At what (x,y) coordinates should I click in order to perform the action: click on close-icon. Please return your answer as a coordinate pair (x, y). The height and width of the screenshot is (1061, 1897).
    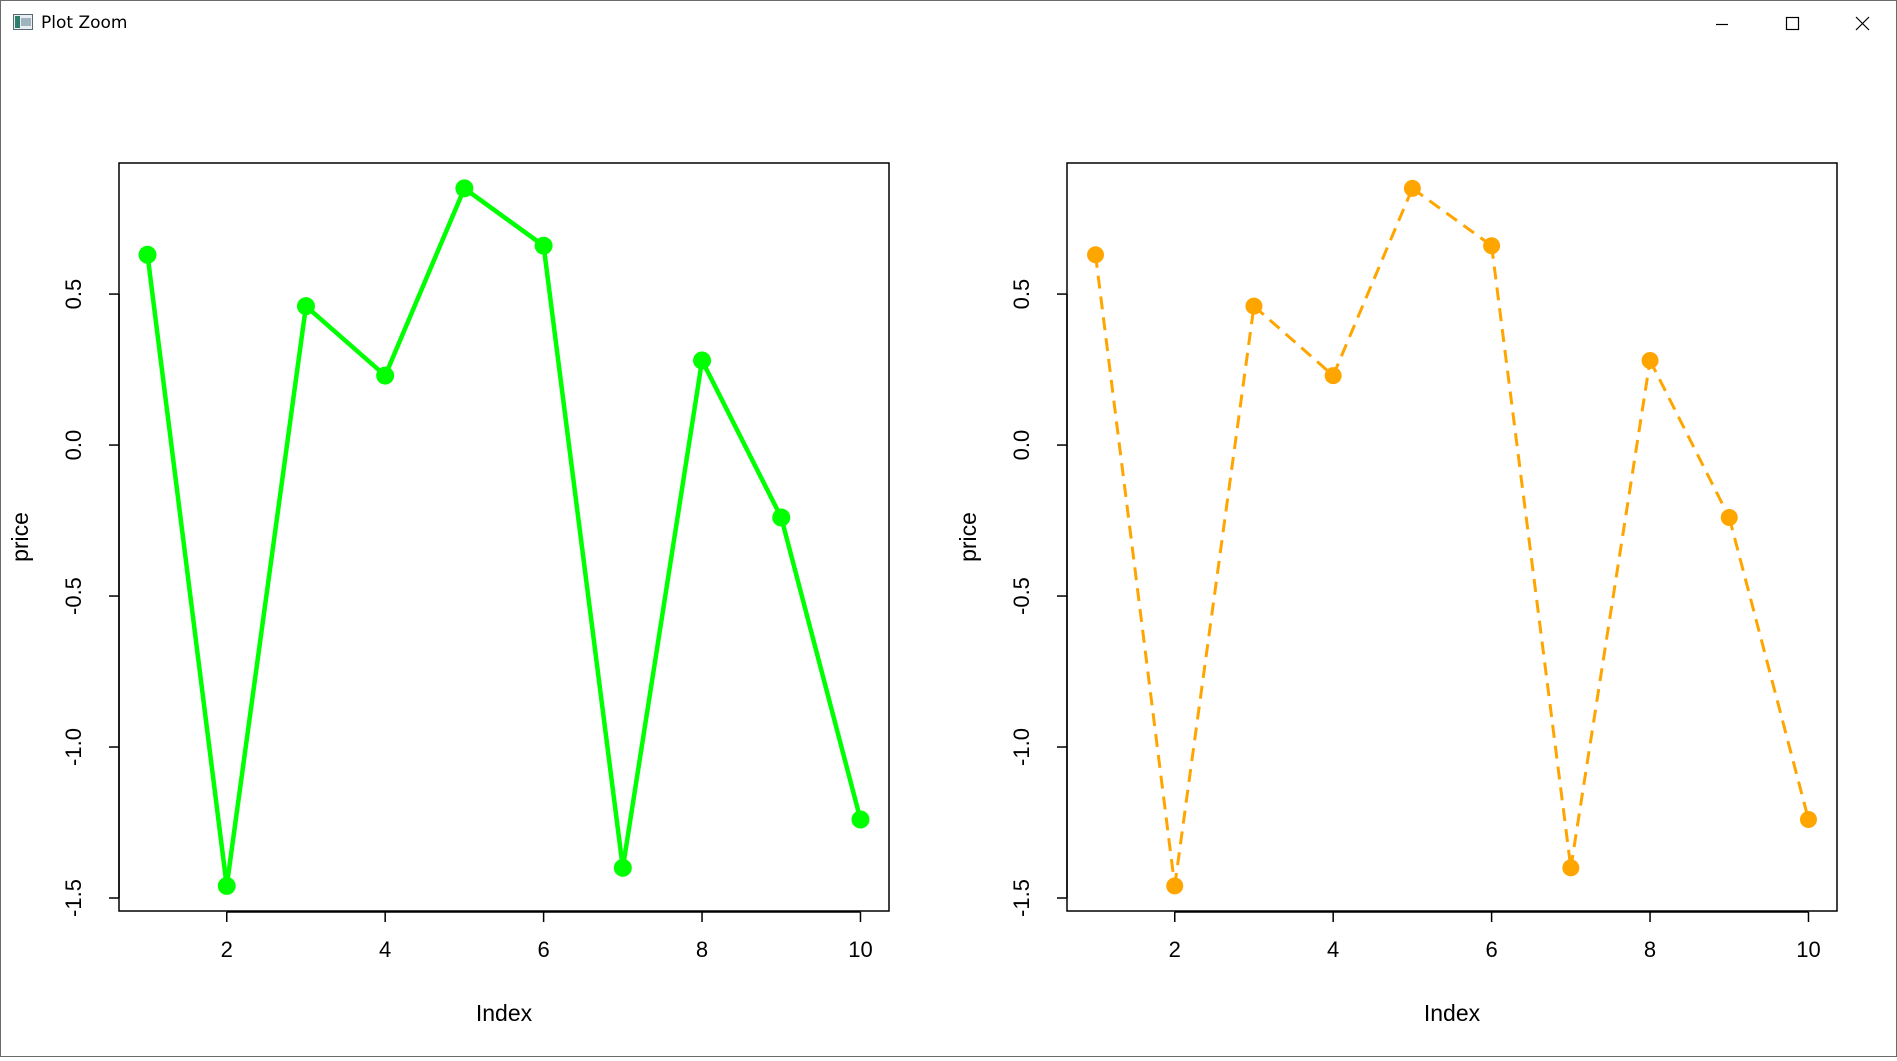
    Looking at the image, I should click on (1862, 23).